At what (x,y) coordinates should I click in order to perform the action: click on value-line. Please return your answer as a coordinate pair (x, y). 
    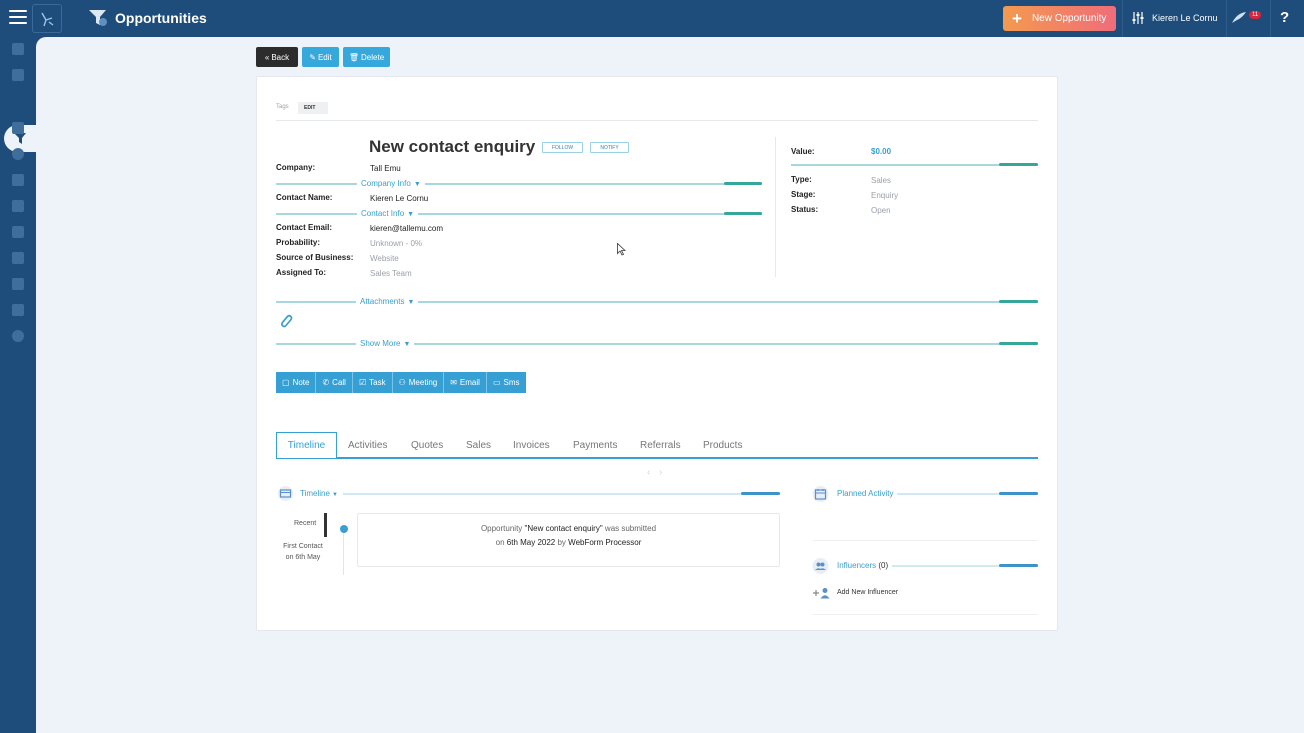
    Looking at the image, I should click on (914, 165).